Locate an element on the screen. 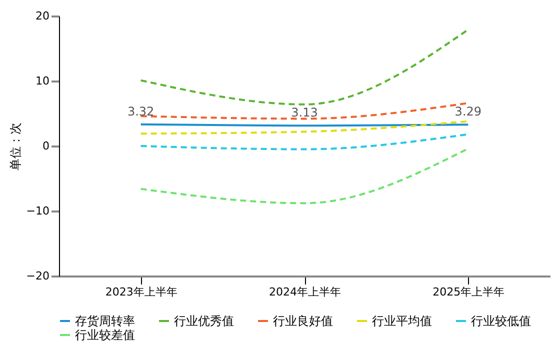 The width and height of the screenshot is (560, 346). x-tick-label: 2023年上半年 is located at coordinates (141, 292).